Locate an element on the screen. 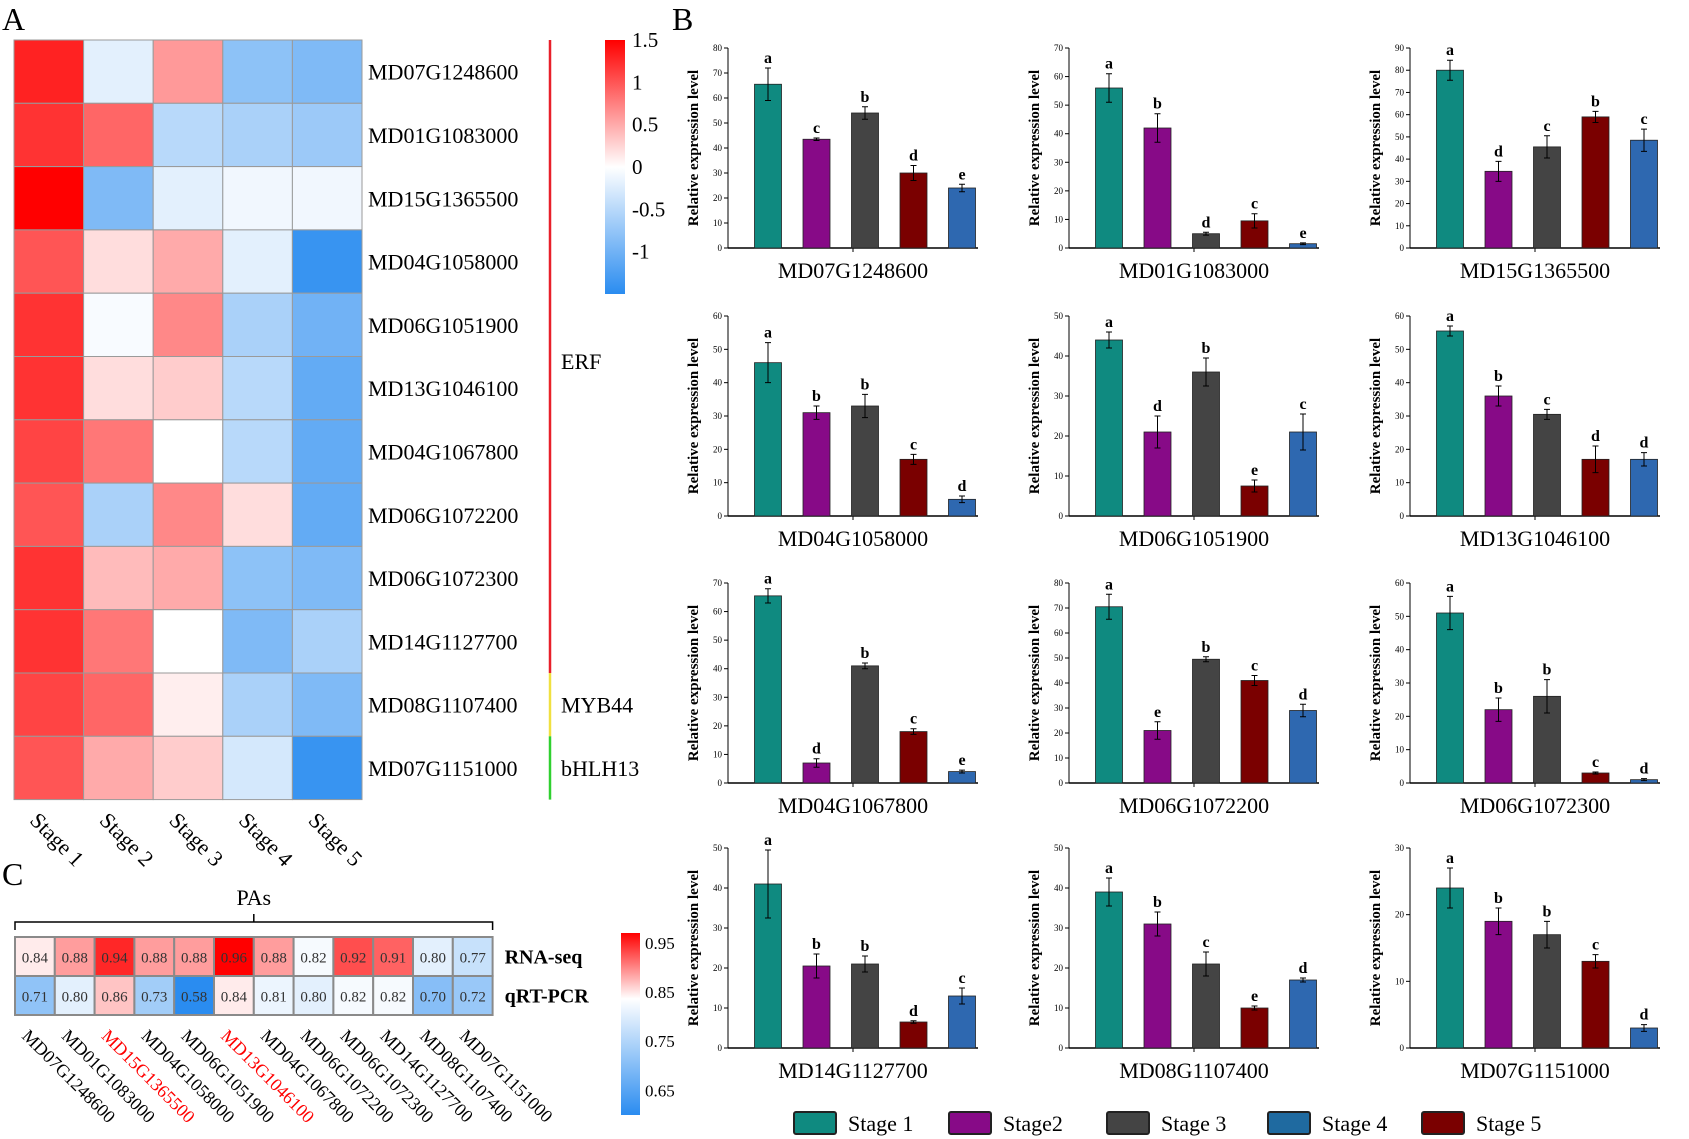 This screenshot has height=1139, width=1689. row-label: MD04G1058000 is located at coordinates (443, 262).